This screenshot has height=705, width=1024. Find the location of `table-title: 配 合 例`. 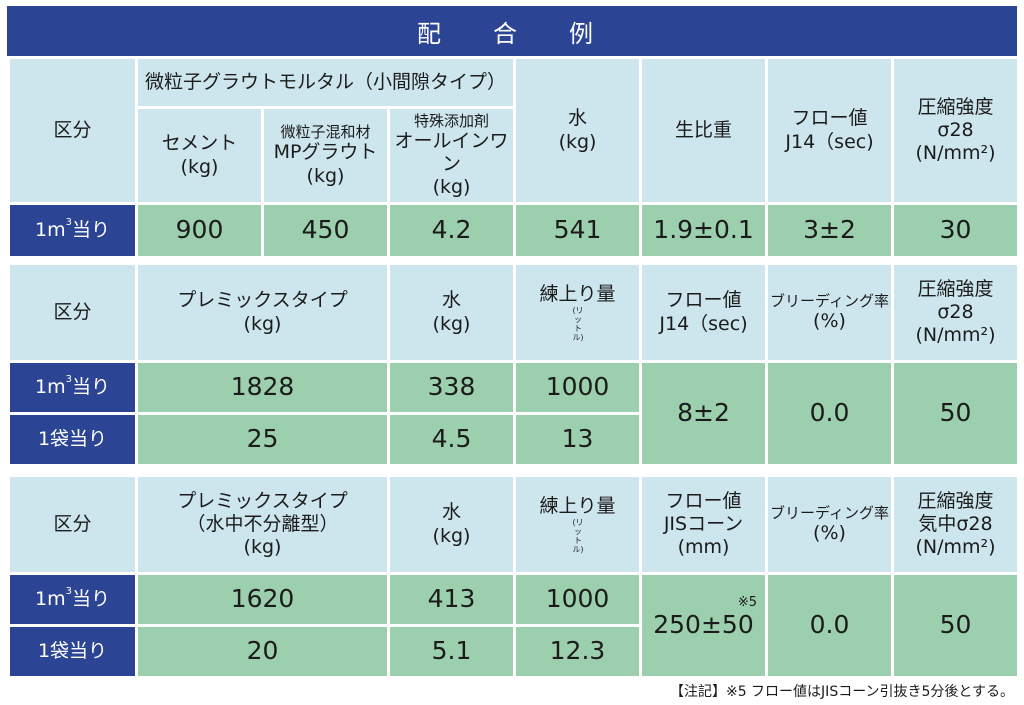

table-title: 配 合 例 is located at coordinates (512, 31).